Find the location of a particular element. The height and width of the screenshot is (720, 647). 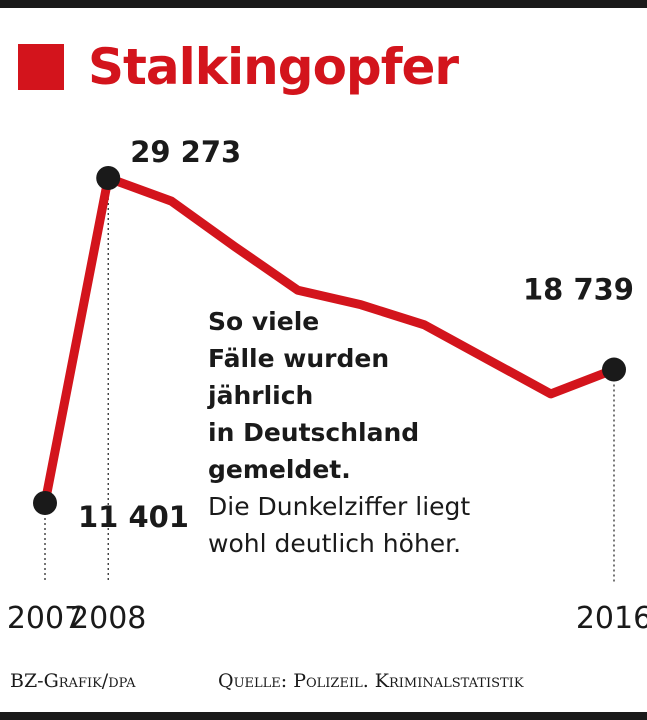

x-tick-label: 2007 is located at coordinates (45, 618).